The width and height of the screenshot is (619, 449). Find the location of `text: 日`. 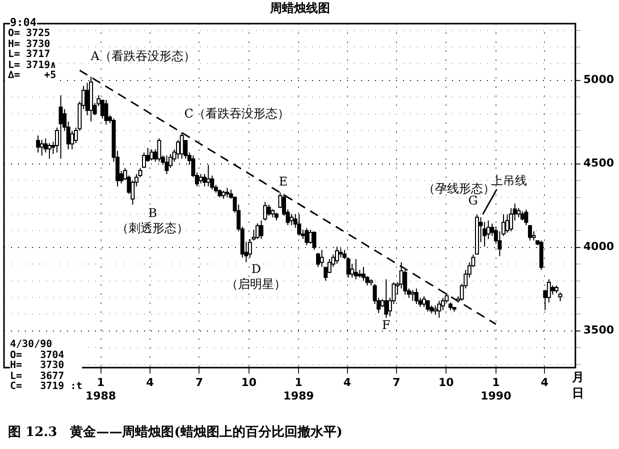

text: 日 is located at coordinates (578, 393).